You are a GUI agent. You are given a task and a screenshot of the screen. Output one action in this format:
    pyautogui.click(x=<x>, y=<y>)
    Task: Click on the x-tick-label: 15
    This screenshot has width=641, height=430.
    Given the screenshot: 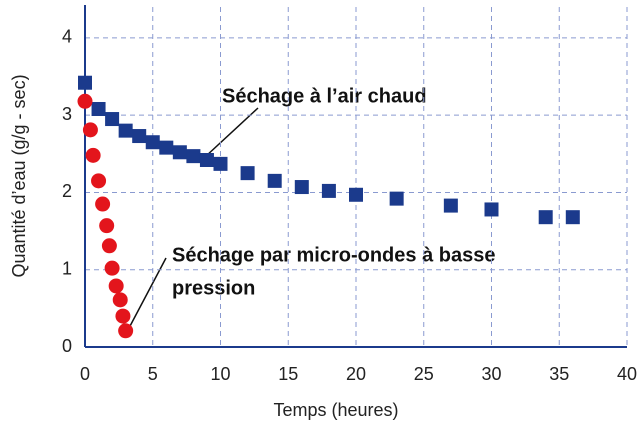 What is the action you would take?
    pyautogui.click(x=288, y=374)
    